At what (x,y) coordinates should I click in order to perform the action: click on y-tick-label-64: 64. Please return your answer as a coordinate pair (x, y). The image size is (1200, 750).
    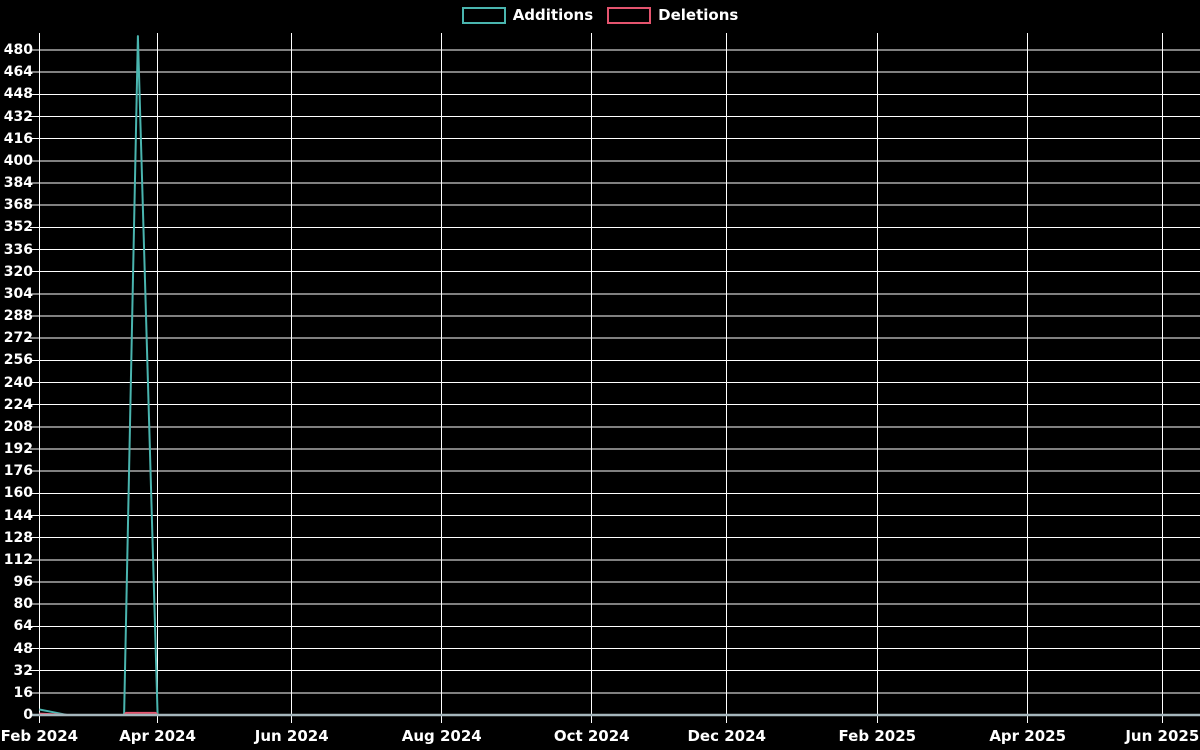
    Looking at the image, I should click on (23, 626).